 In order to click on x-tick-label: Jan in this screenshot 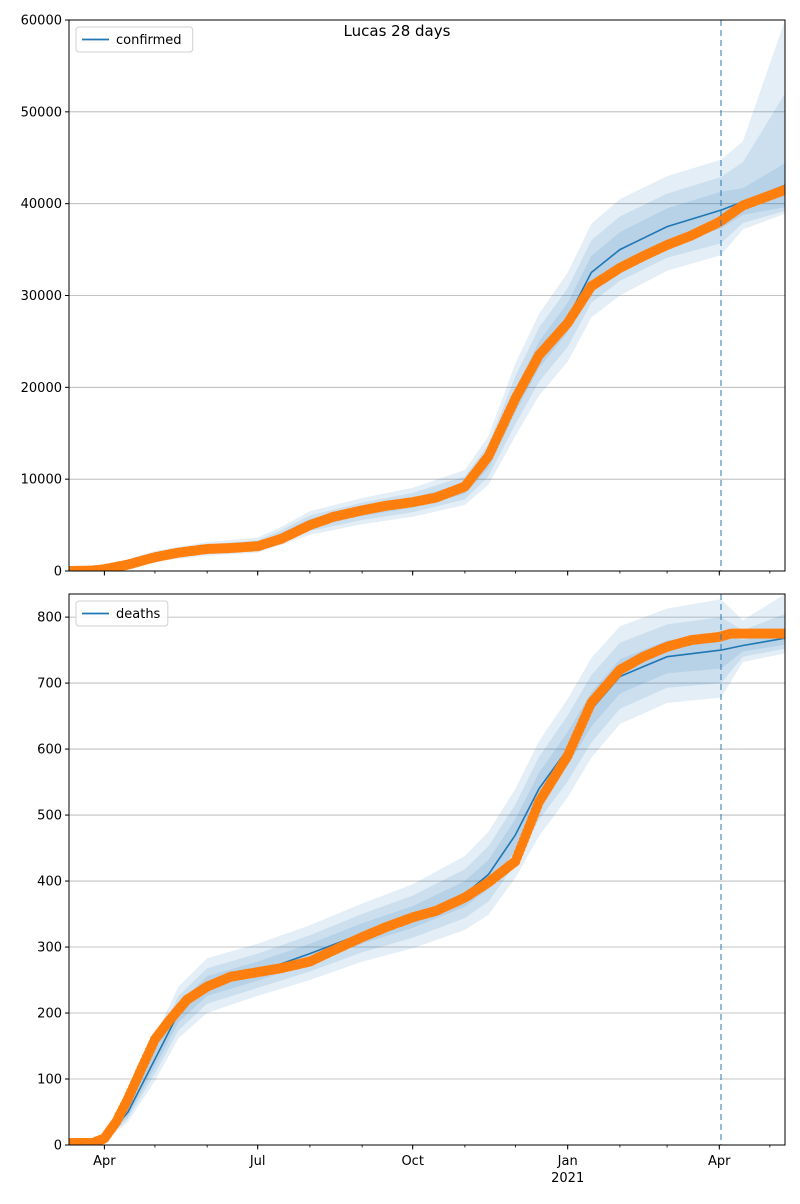, I will do `click(567, 1161)`.